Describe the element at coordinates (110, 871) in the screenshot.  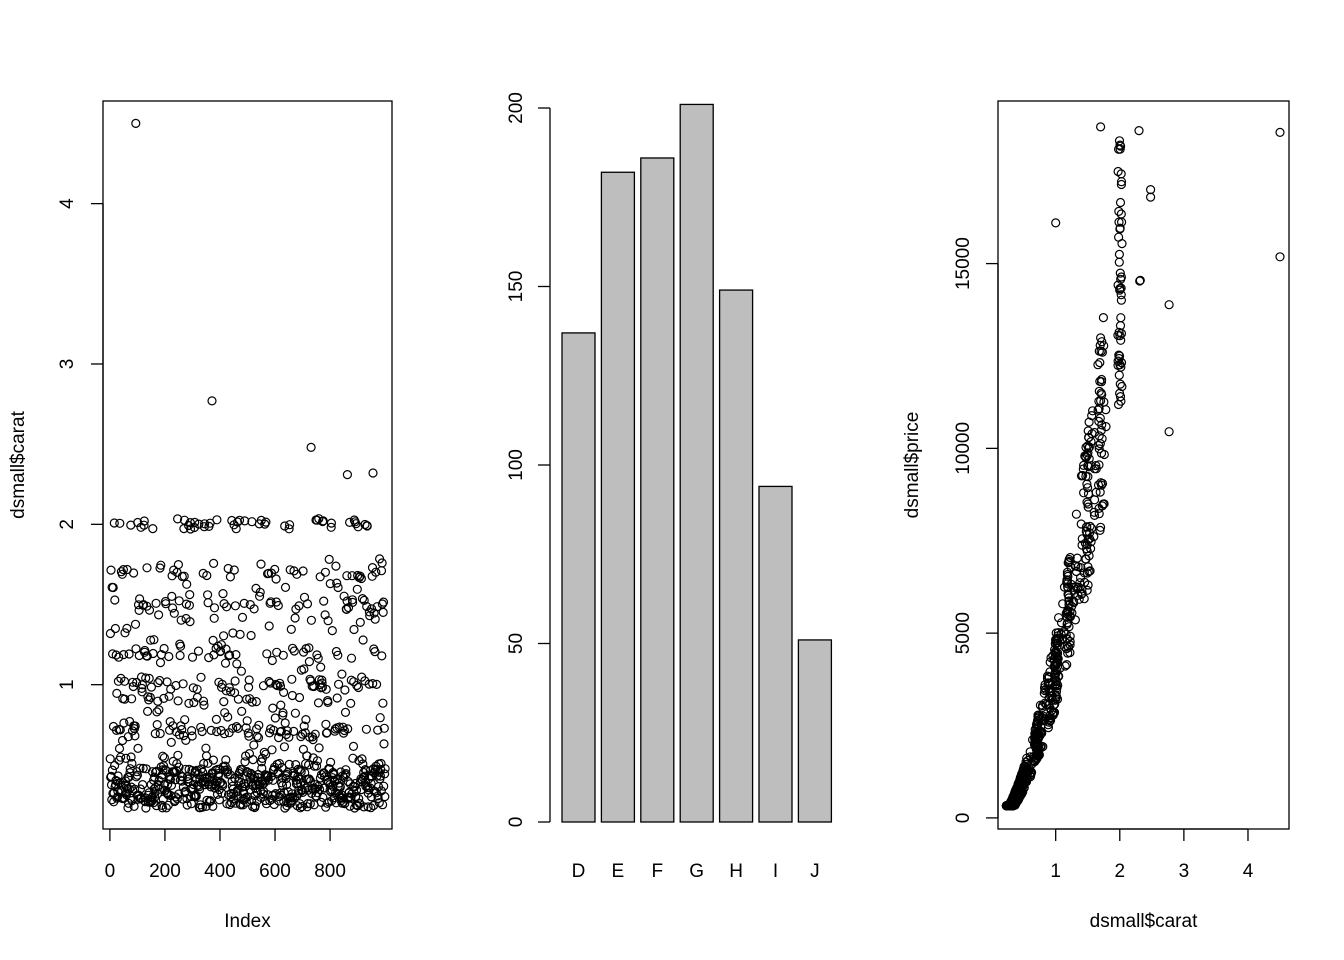
I see `x-tick-label: 0` at that location.